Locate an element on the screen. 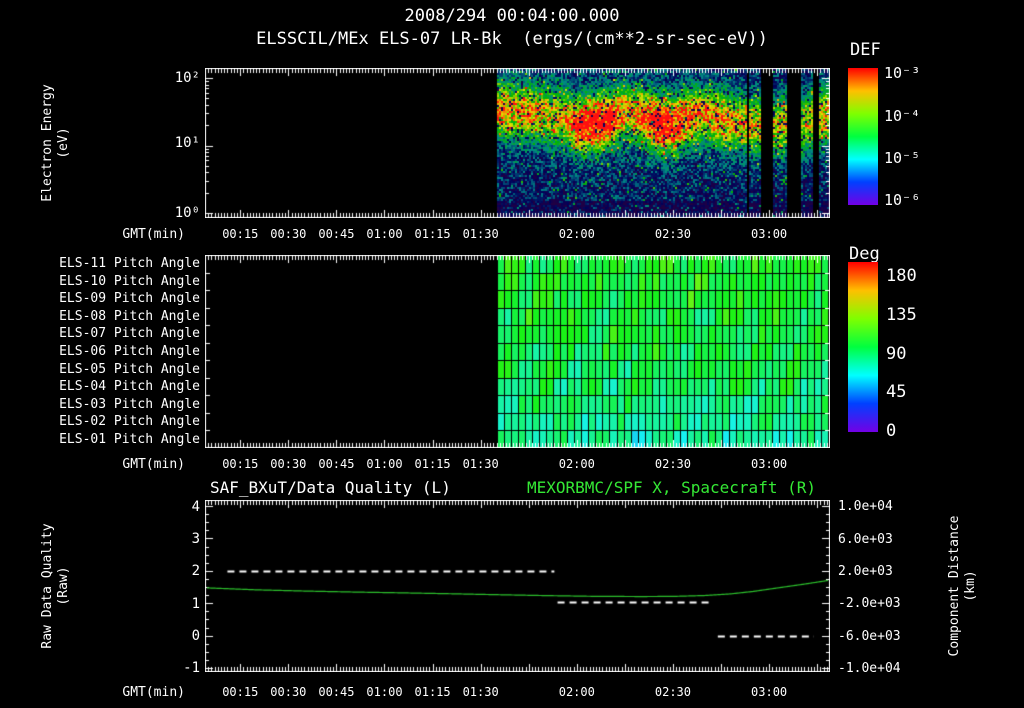  gmt-axis-label-panel1: GMT(min) is located at coordinates (153, 234).